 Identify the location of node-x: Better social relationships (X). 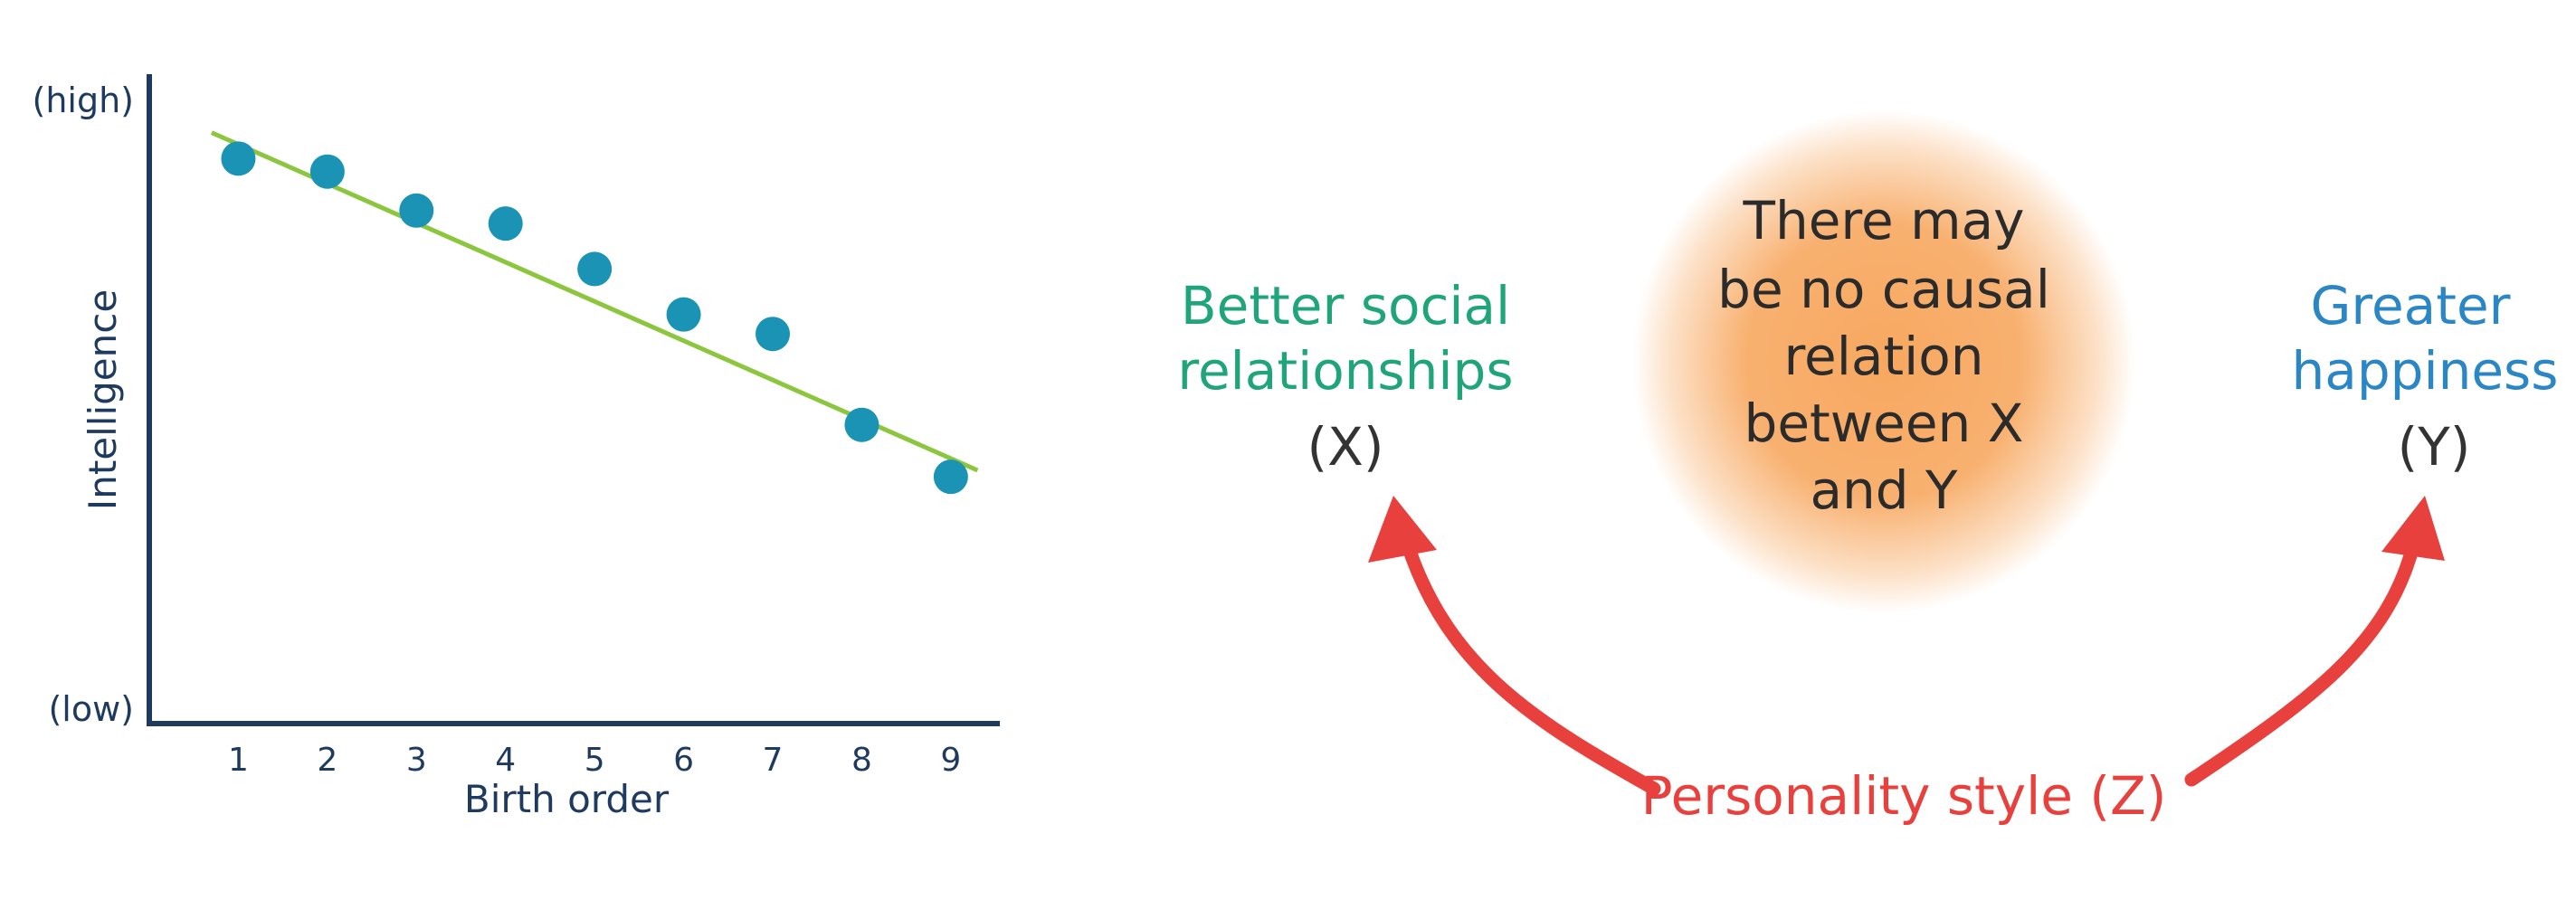
(1345, 376).